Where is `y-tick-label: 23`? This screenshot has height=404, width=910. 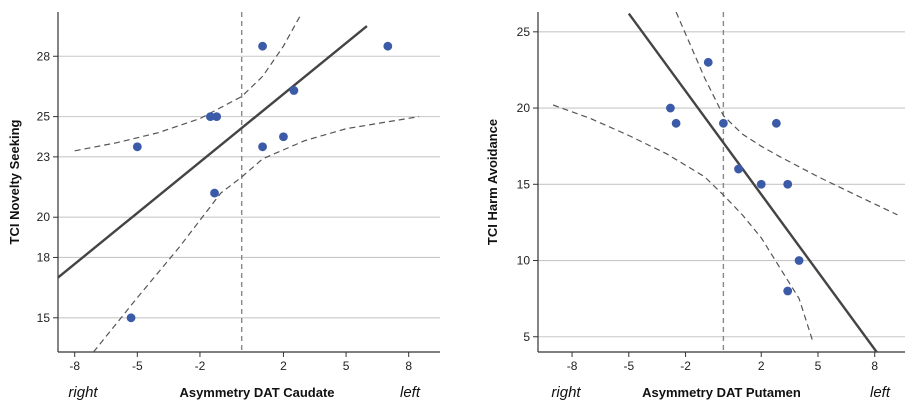
y-tick-label: 23 is located at coordinates (44, 157).